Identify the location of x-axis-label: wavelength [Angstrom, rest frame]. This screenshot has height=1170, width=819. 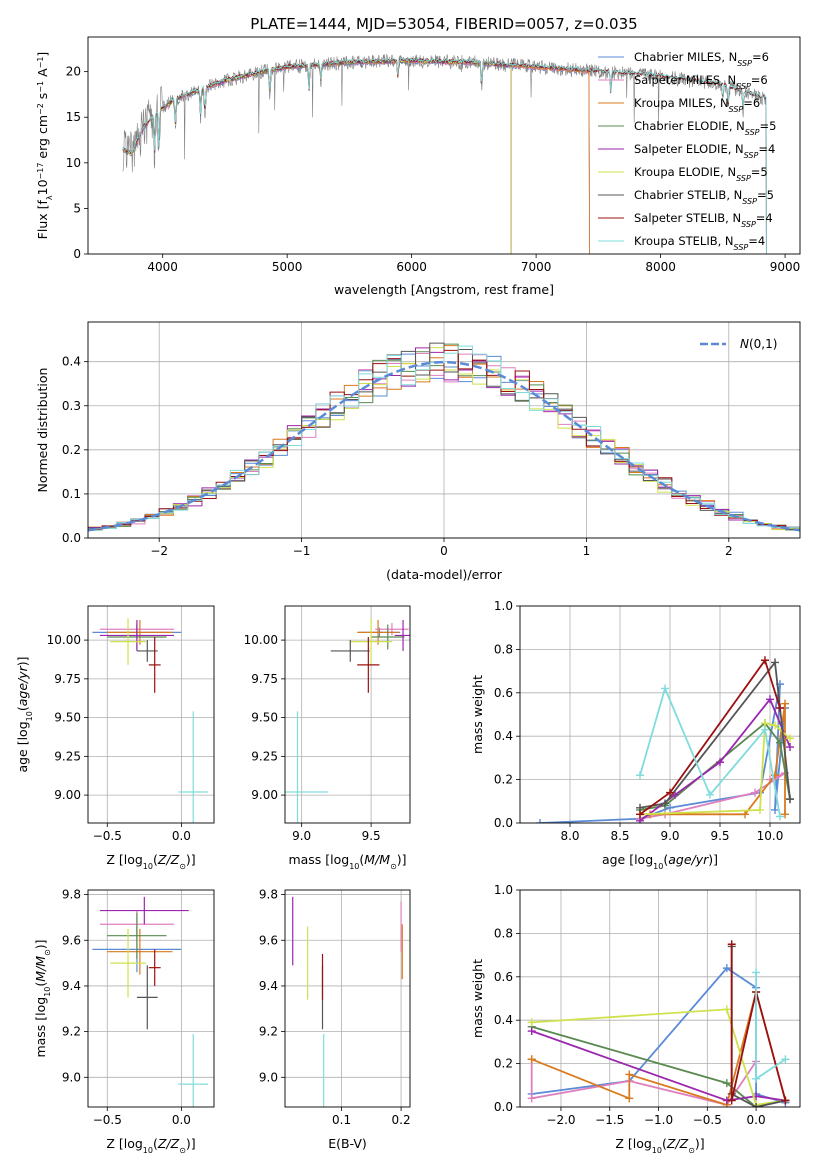
(444, 289).